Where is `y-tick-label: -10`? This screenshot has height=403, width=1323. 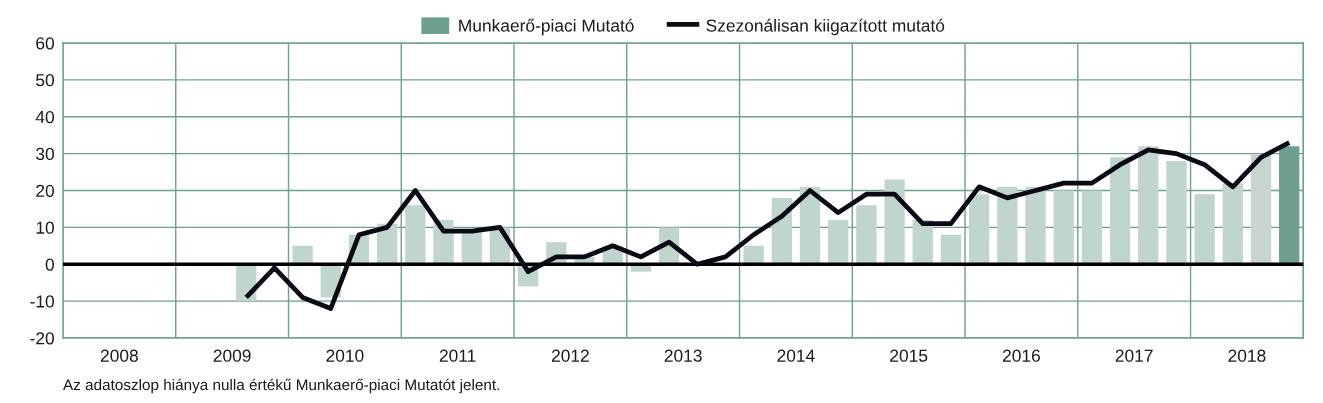 y-tick-label: -10 is located at coordinates (42, 301).